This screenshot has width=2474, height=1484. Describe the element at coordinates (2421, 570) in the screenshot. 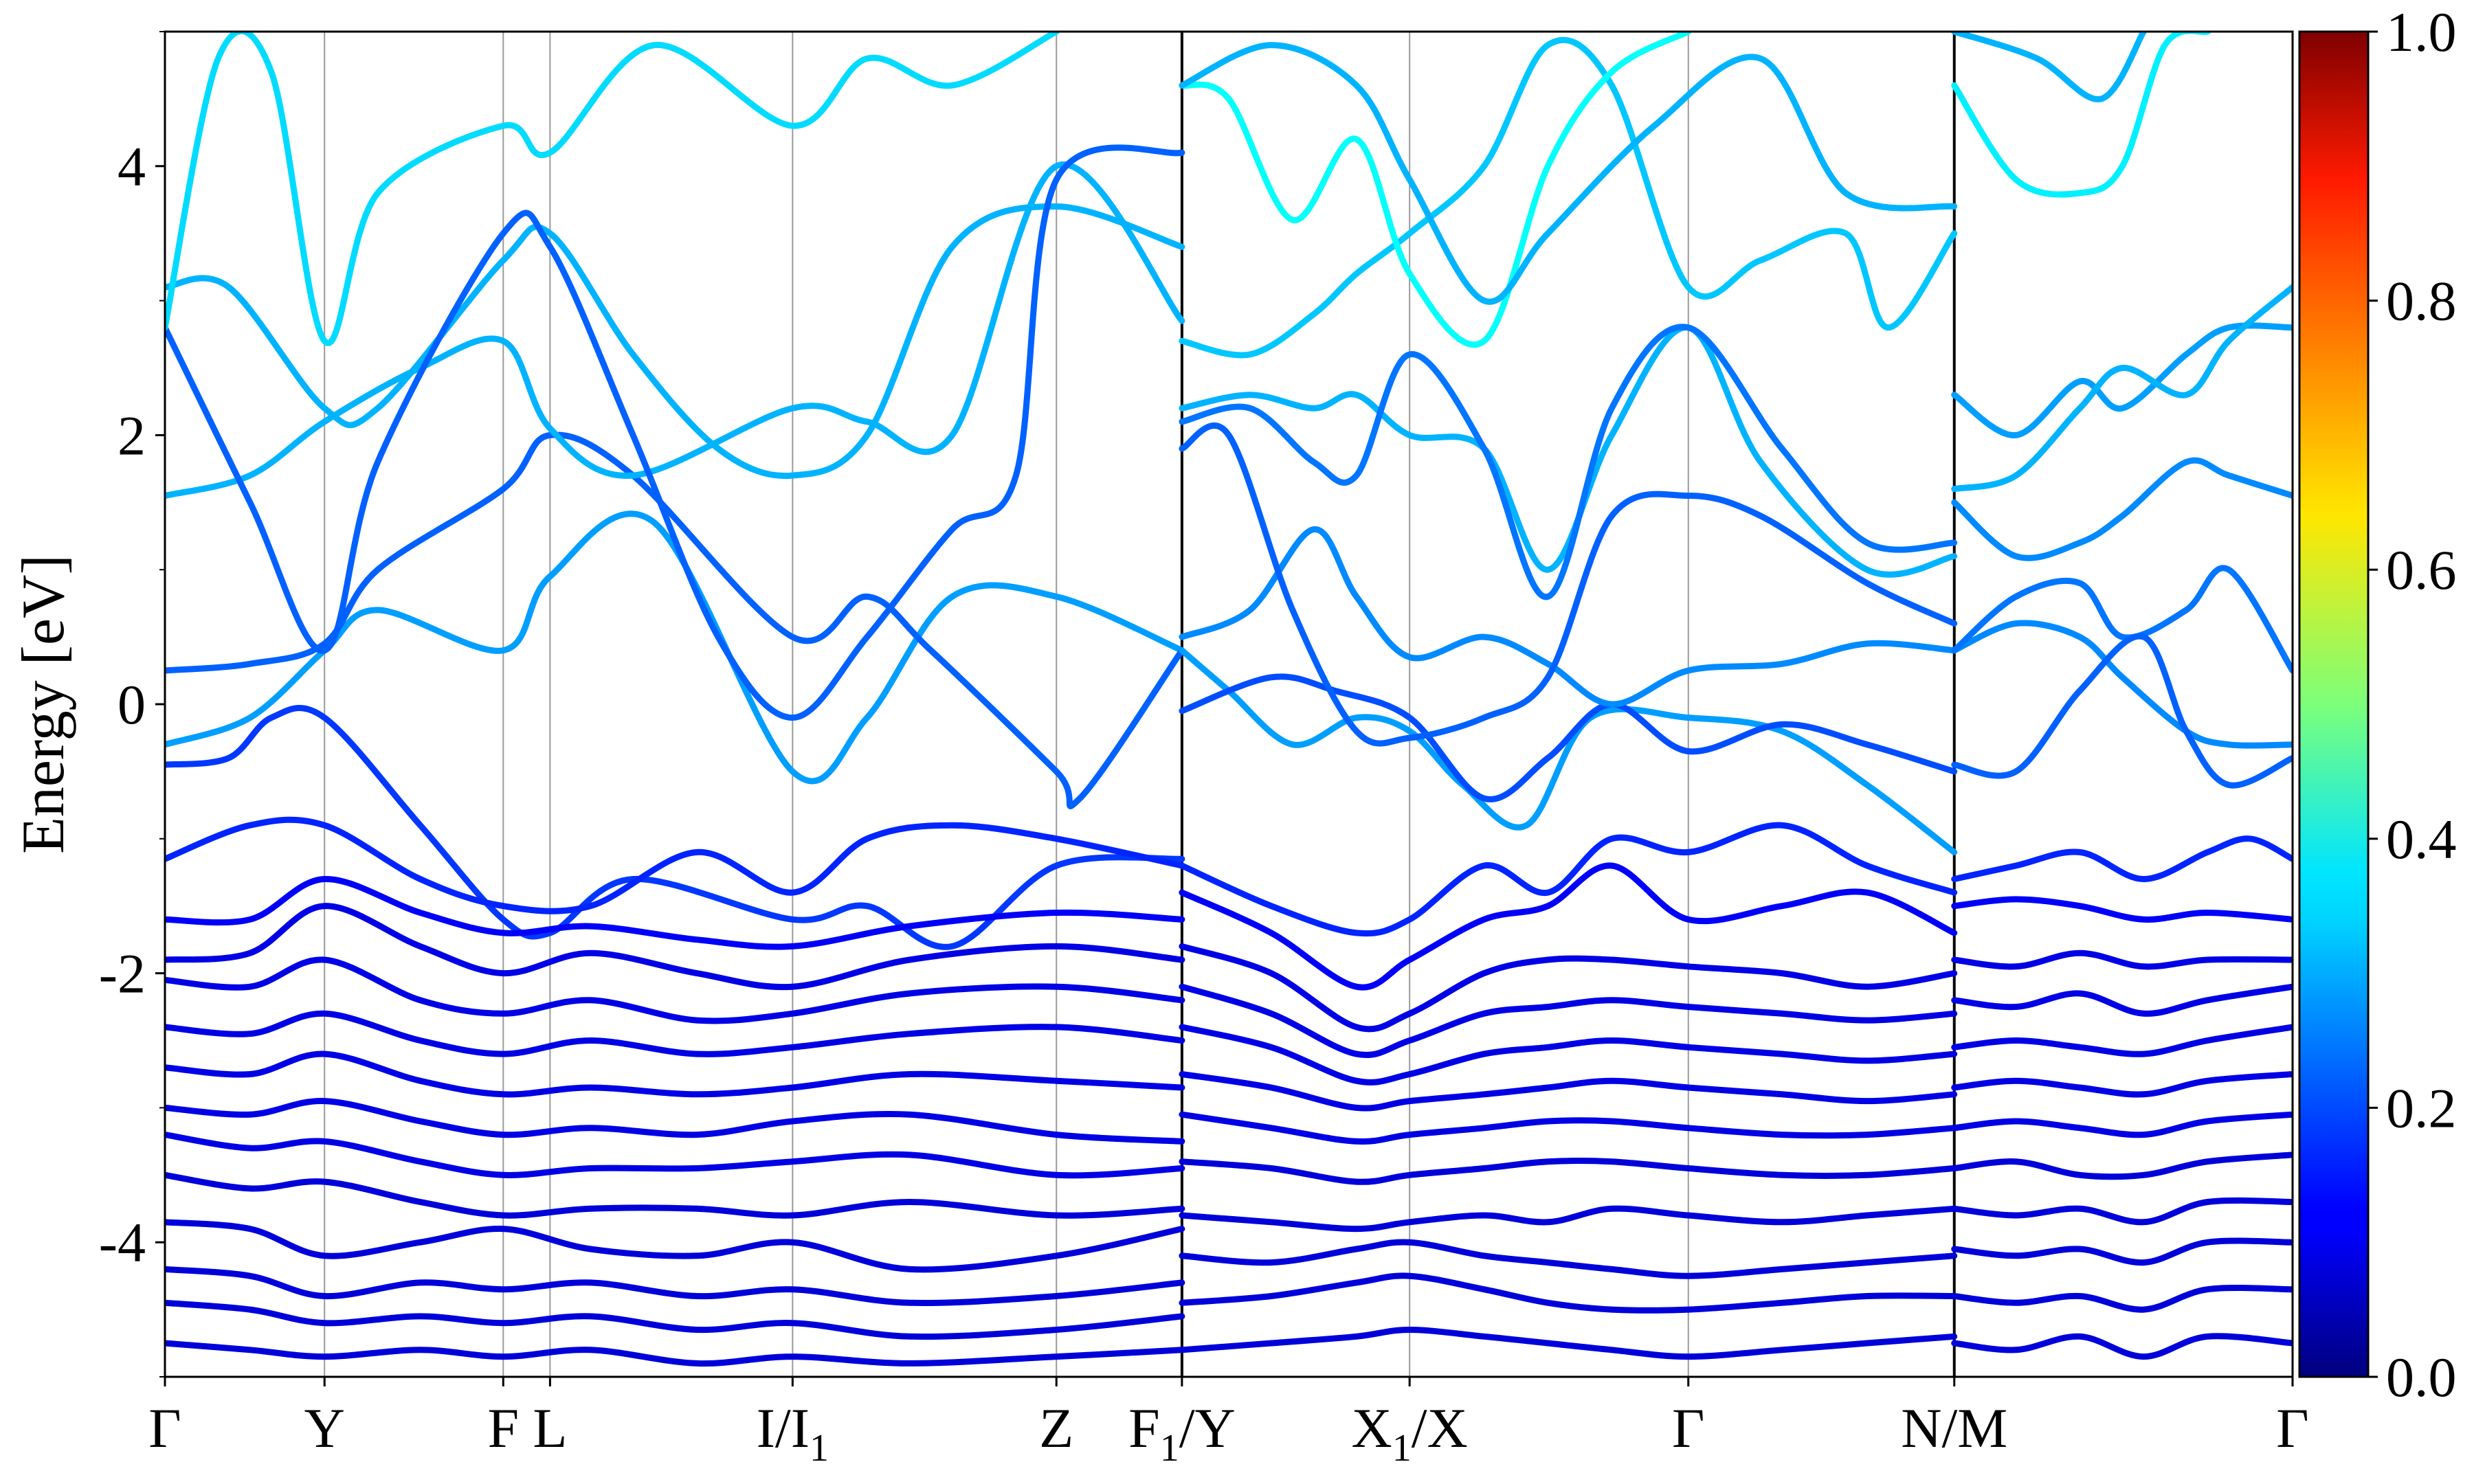

I see `colorbar-tick-label: 0.6` at that location.